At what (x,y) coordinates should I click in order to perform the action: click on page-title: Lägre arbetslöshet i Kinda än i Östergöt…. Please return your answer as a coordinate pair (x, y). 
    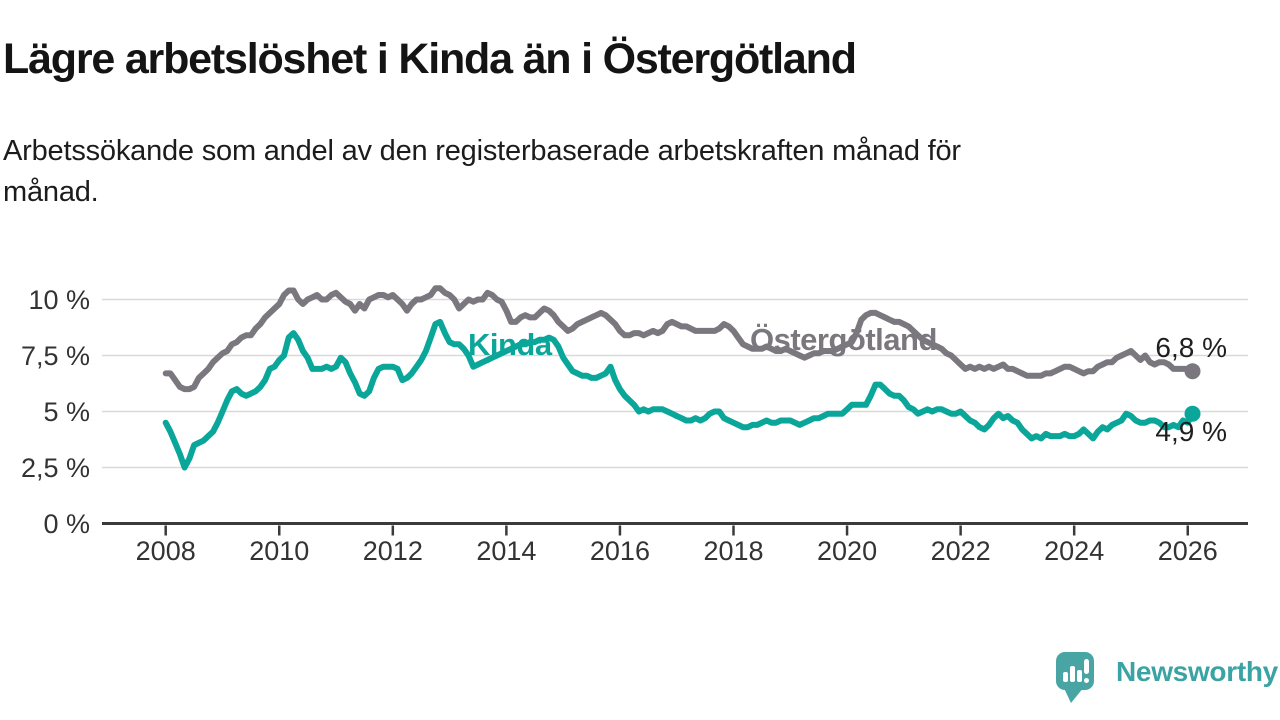
    Looking at the image, I should click on (430, 59).